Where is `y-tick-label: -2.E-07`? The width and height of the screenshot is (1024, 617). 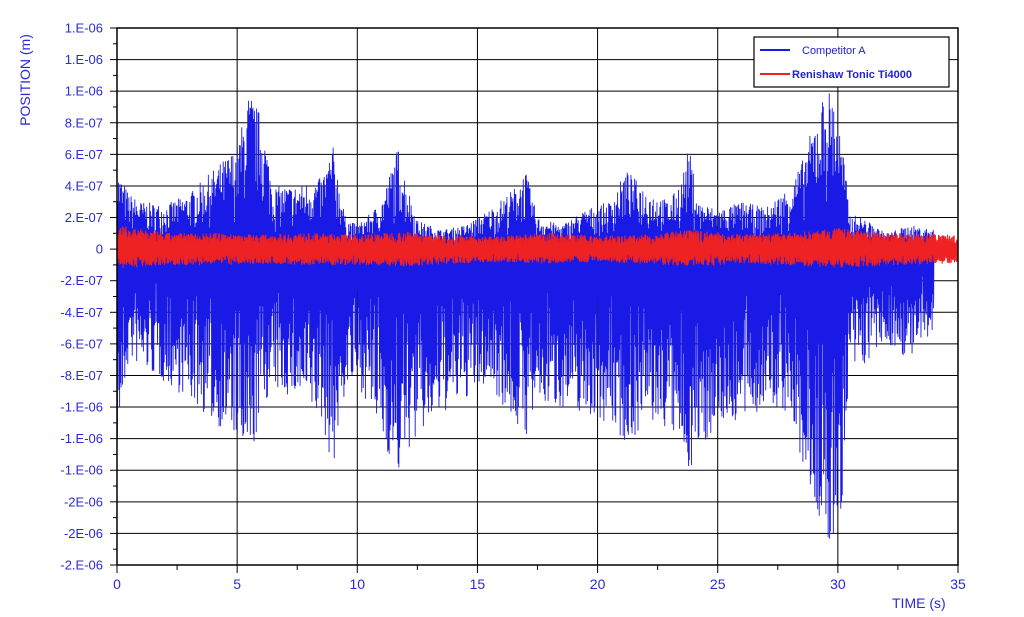 y-tick-label: -2.E-07 is located at coordinates (81, 280).